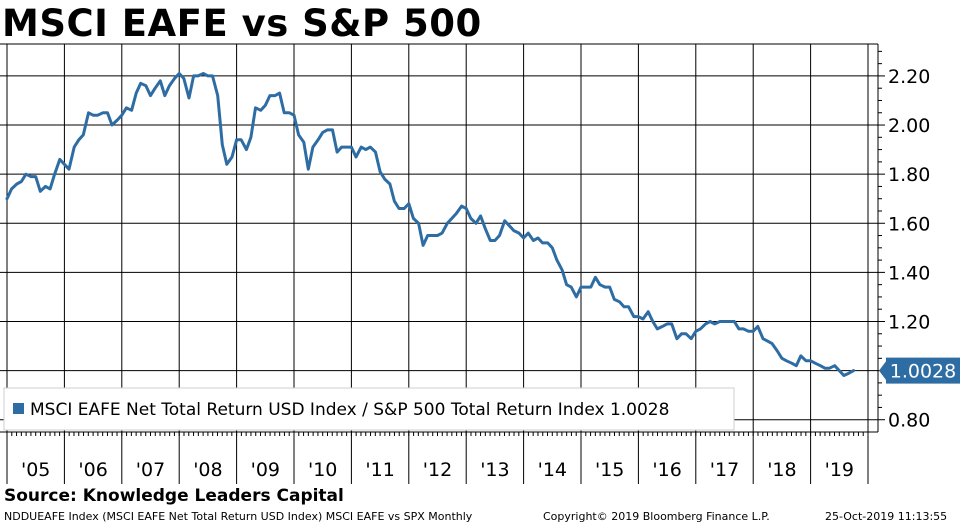 The width and height of the screenshot is (960, 526). Describe the element at coordinates (909, 322) in the screenshot. I see `y-tick-label: 1.20` at that location.